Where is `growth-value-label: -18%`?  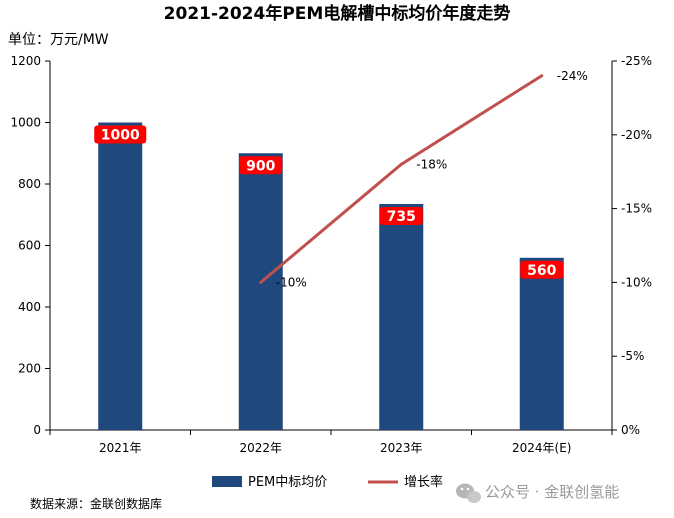 growth-value-label: -18% is located at coordinates (431, 164).